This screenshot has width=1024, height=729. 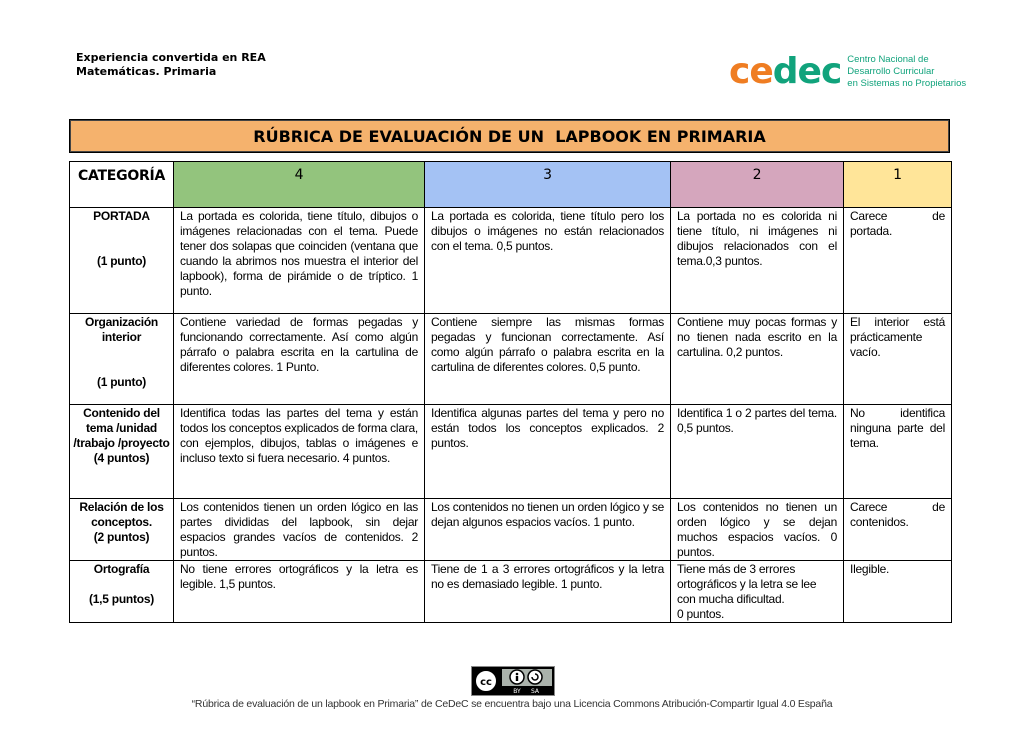 What do you see at coordinates (517, 691) in the screenshot?
I see `svg-text: BY` at bounding box center [517, 691].